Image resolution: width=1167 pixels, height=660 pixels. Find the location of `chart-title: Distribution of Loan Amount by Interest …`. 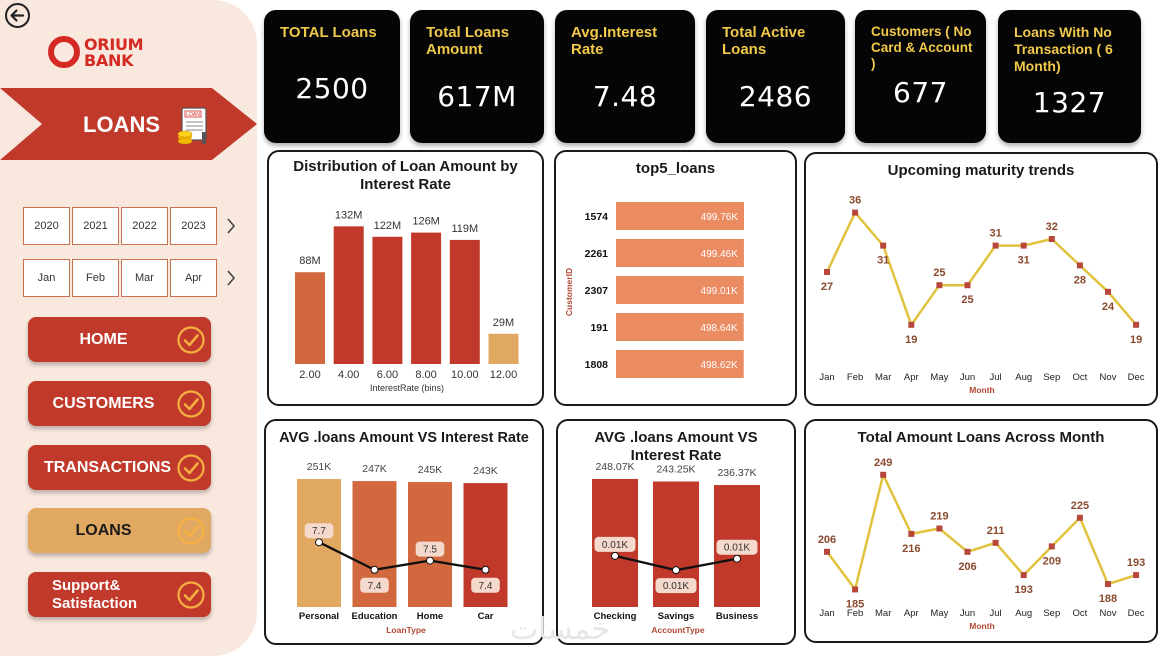

chart-title: Distribution of Loan Amount by Interest … is located at coordinates (405, 175).